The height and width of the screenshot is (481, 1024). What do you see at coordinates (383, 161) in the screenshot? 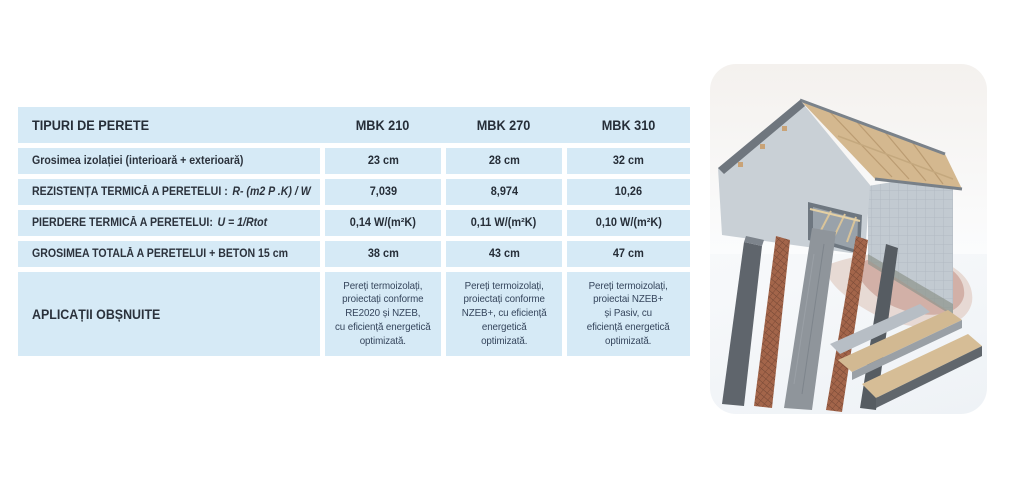
I see `value-cell: 23 cm` at bounding box center [383, 161].